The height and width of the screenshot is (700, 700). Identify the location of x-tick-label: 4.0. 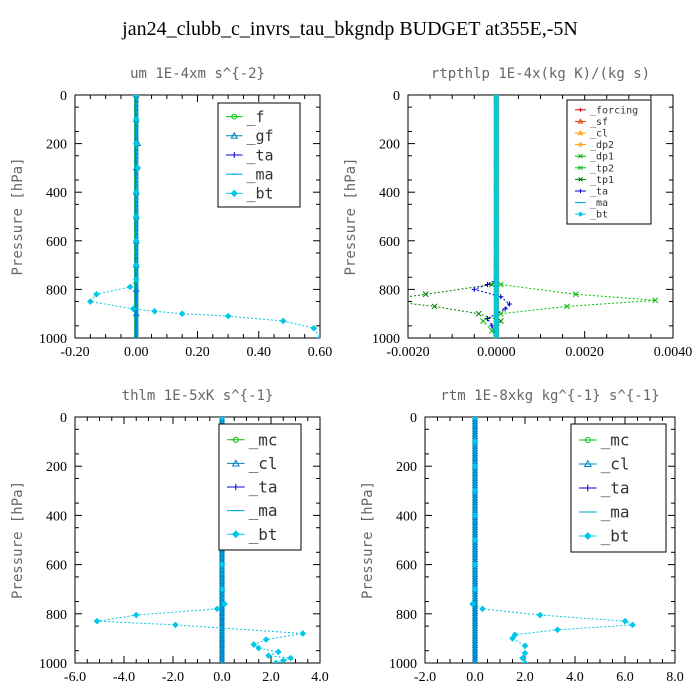
(320, 677).